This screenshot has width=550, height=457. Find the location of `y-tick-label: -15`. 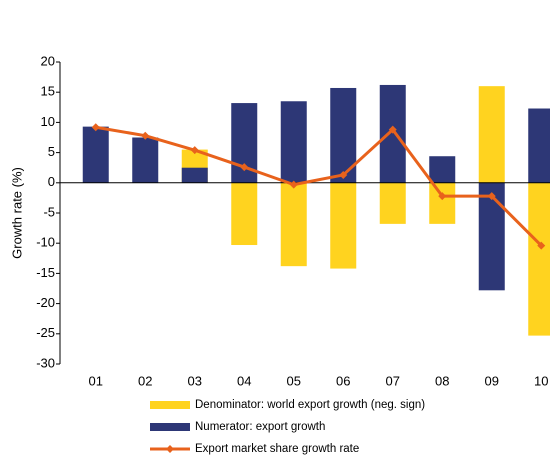

y-tick-label: -15 is located at coordinates (45, 272).